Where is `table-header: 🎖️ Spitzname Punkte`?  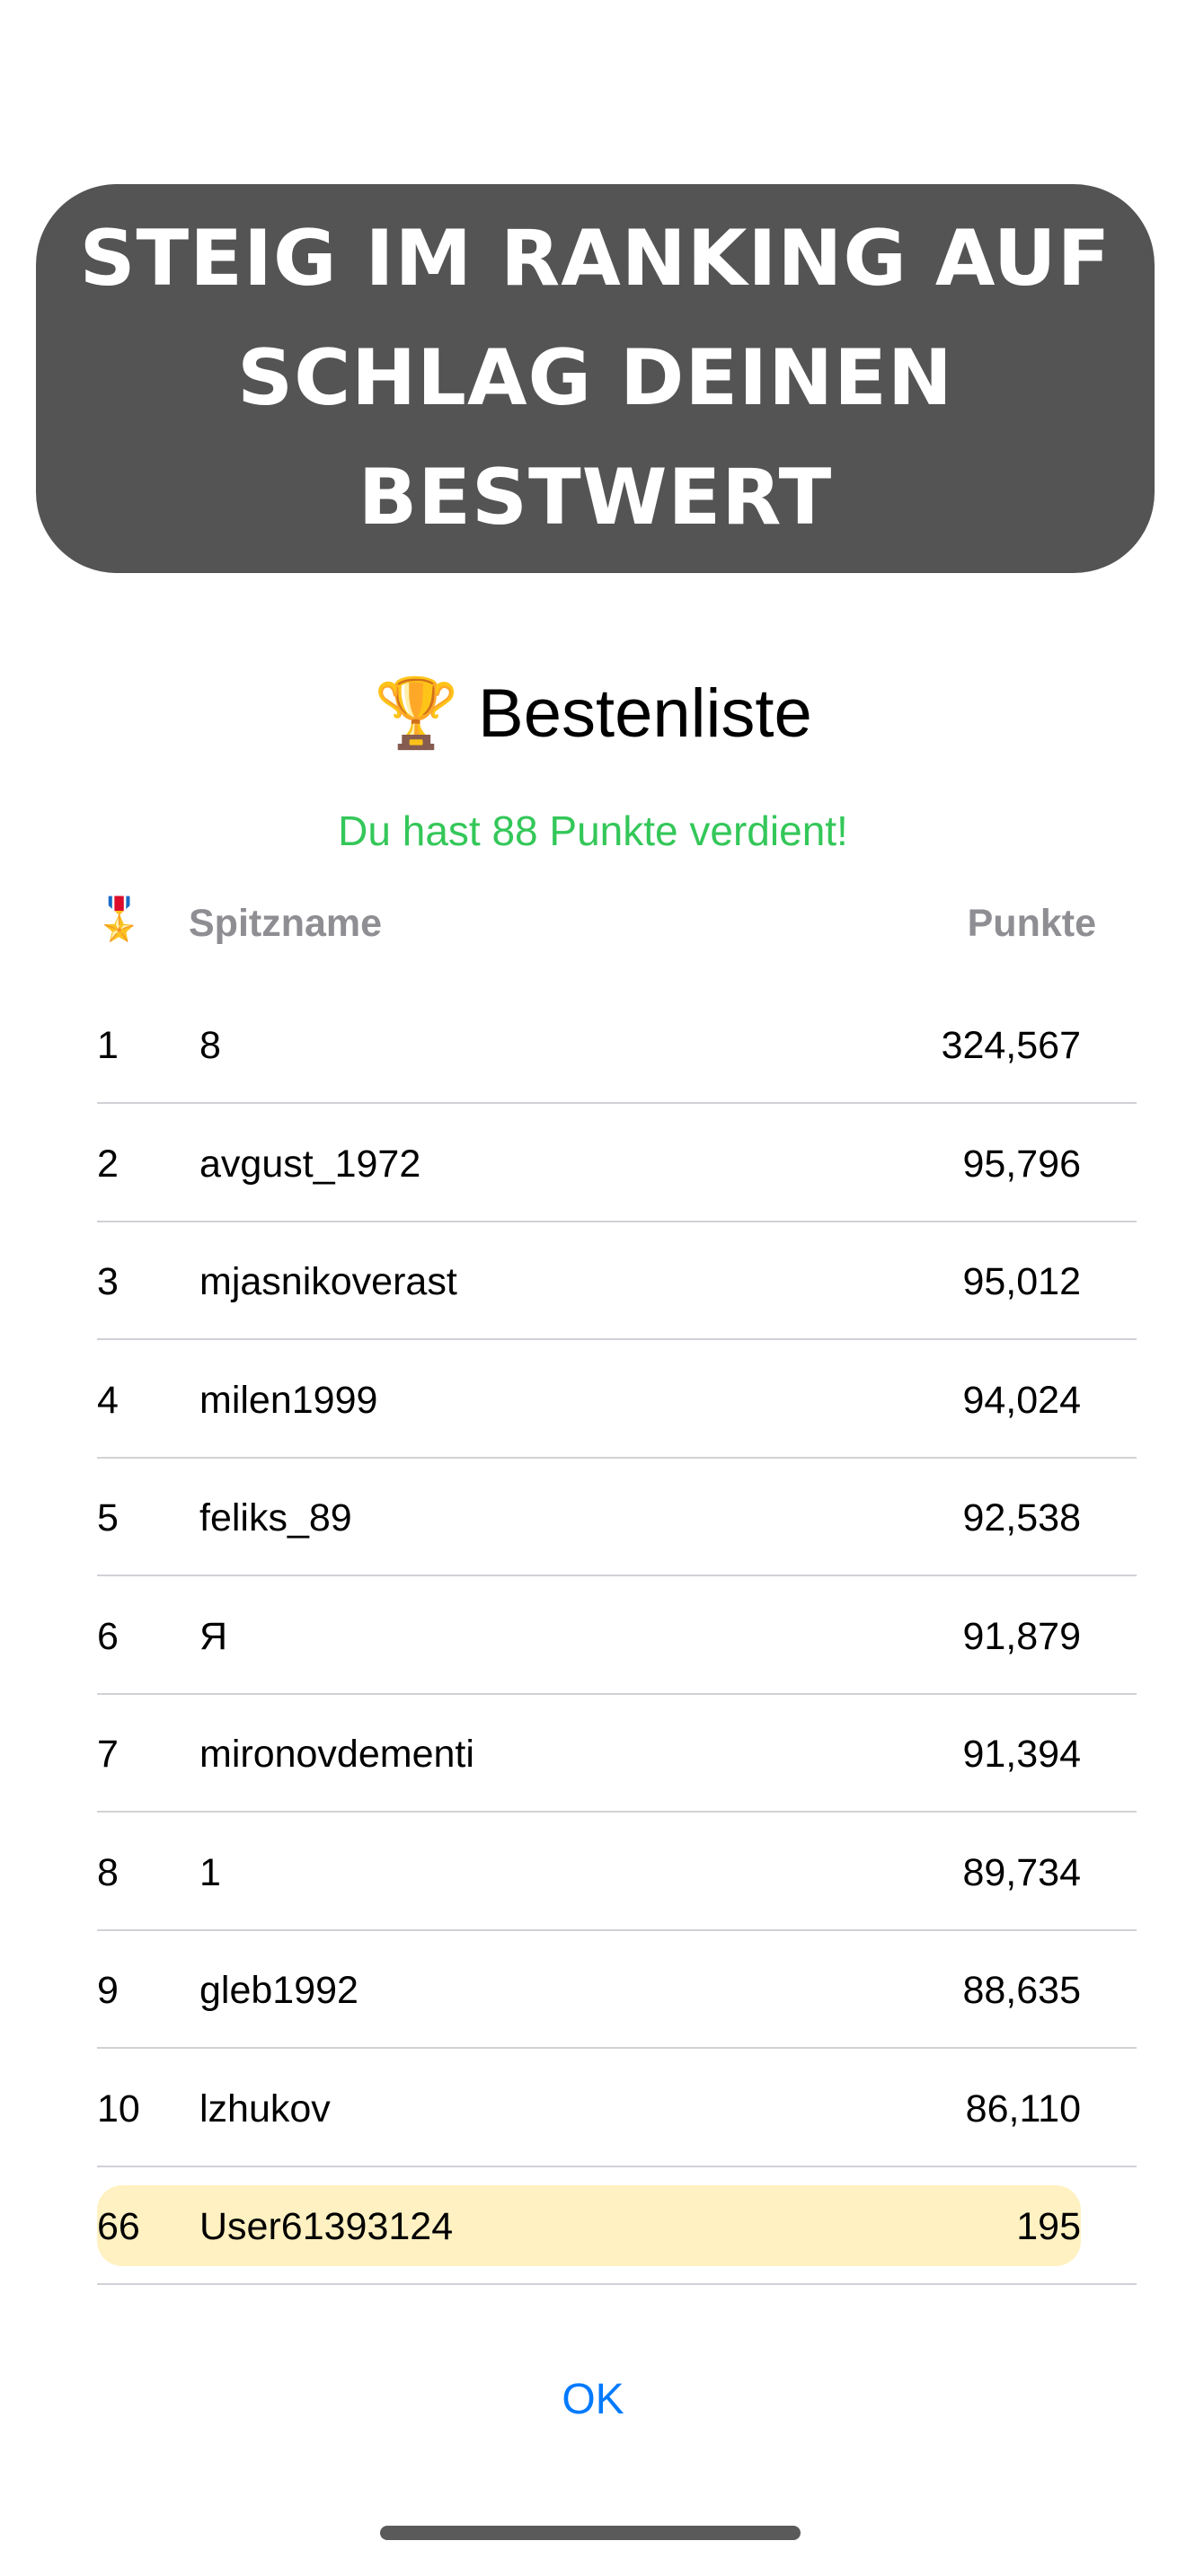
table-header: 🎖️ Spitzname Punkte is located at coordinates (593, 923).